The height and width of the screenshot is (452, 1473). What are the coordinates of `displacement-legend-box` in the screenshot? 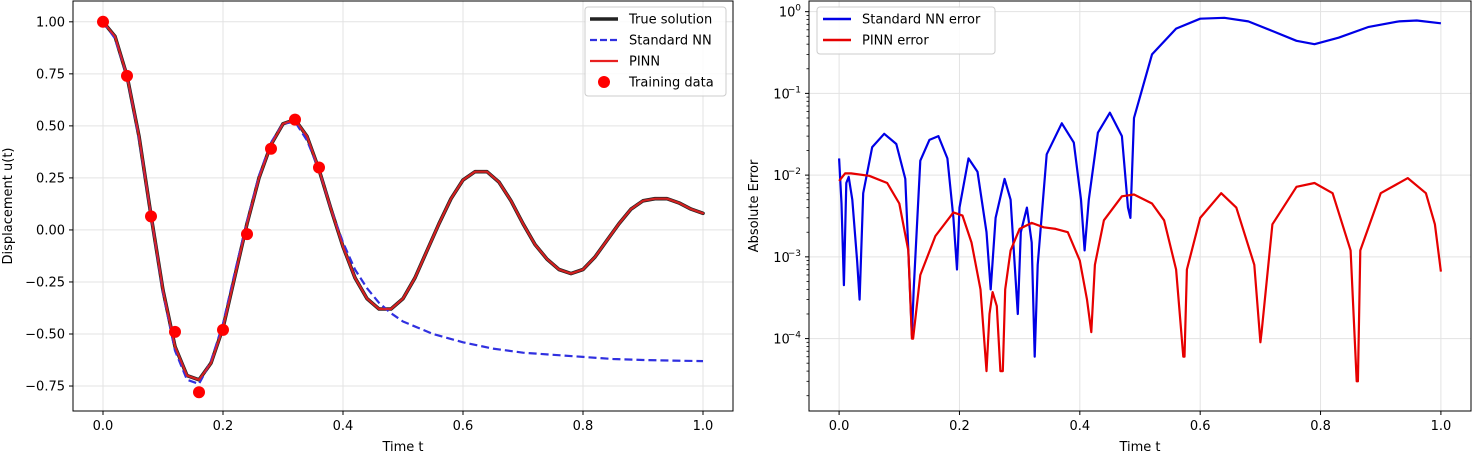 It's located at (655, 51).